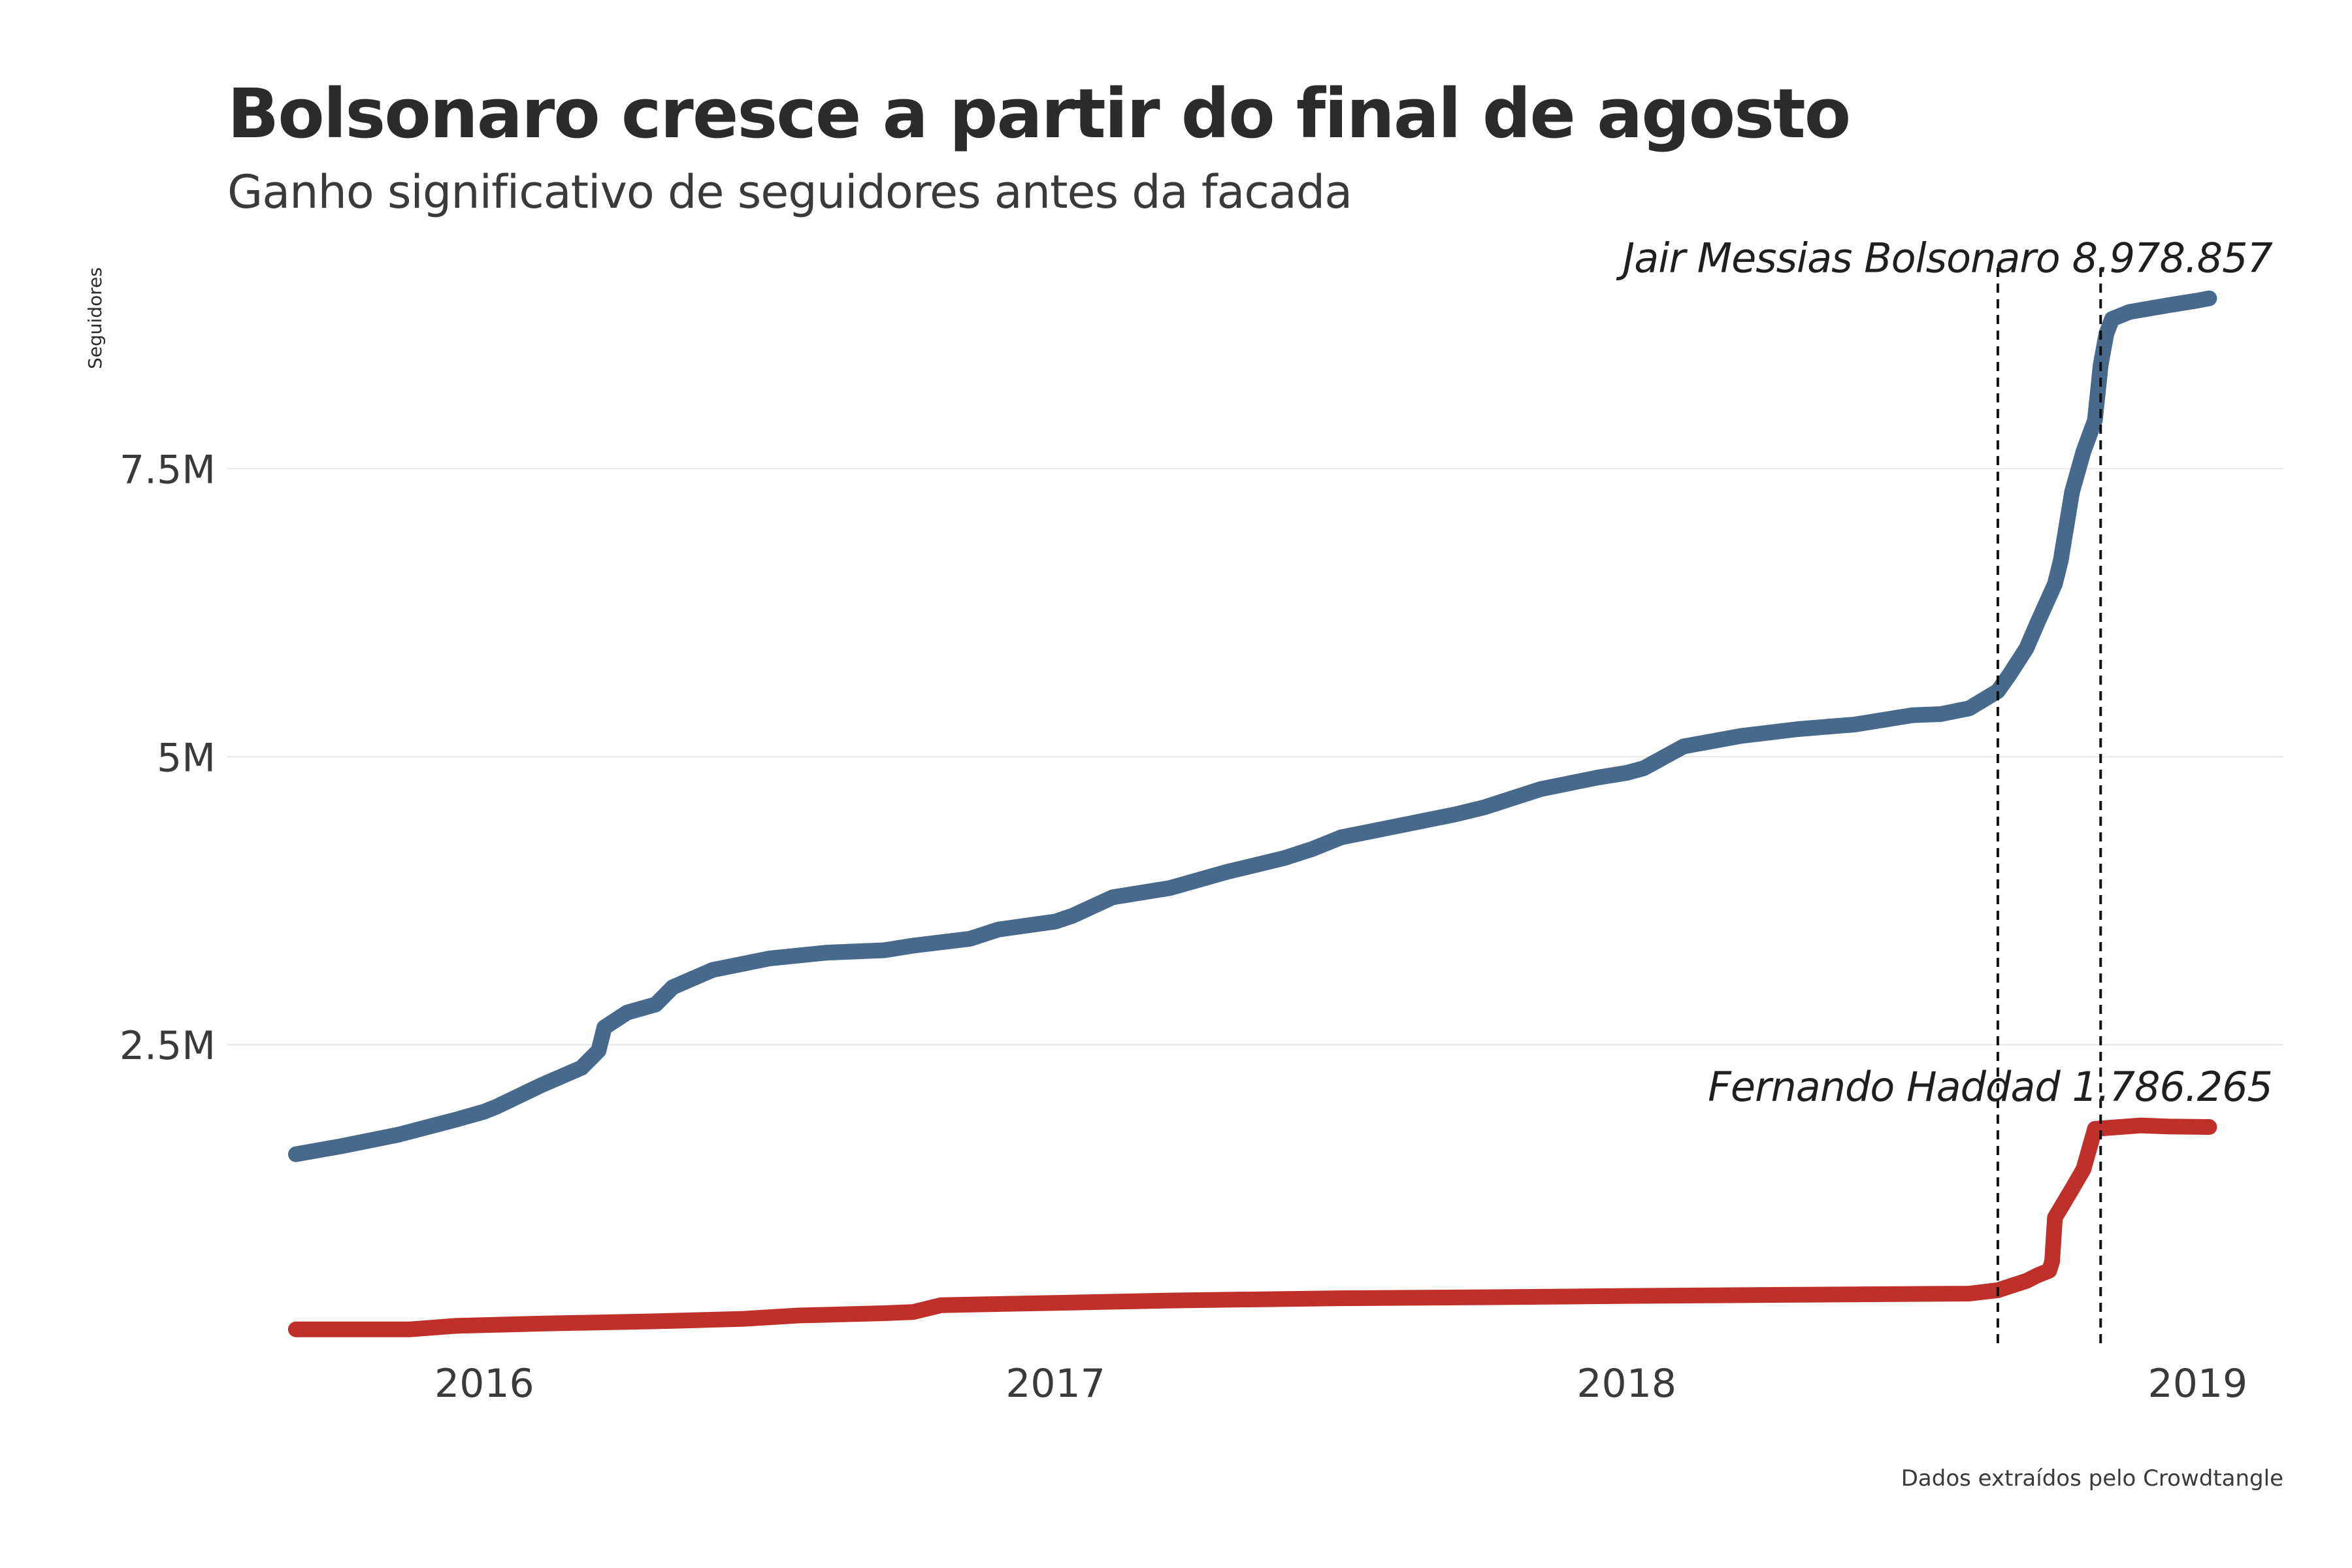 This screenshot has height=1568, width=2352. What do you see at coordinates (1838, 258) in the screenshot?
I see `series-name-0: Jair Messias Bolsonaro` at bounding box center [1838, 258].